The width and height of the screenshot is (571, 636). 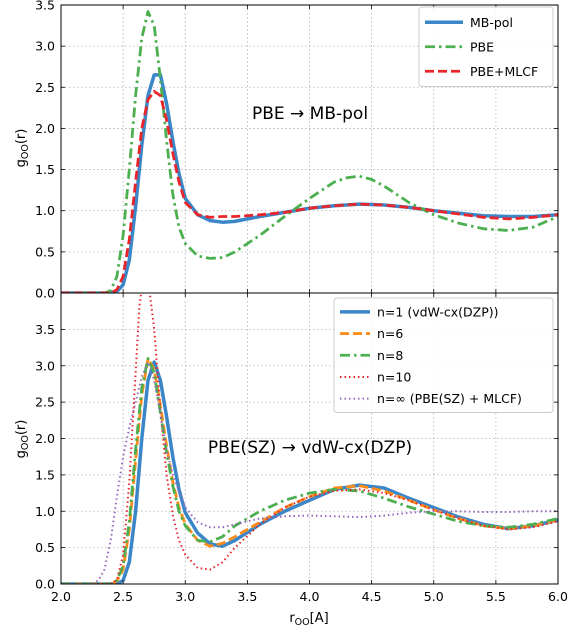 What do you see at coordinates (438, 311) in the screenshot?
I see `legend-label-n-1-vdw-cx-dzp: n=1 (vdW-cx(DZP))` at bounding box center [438, 311].